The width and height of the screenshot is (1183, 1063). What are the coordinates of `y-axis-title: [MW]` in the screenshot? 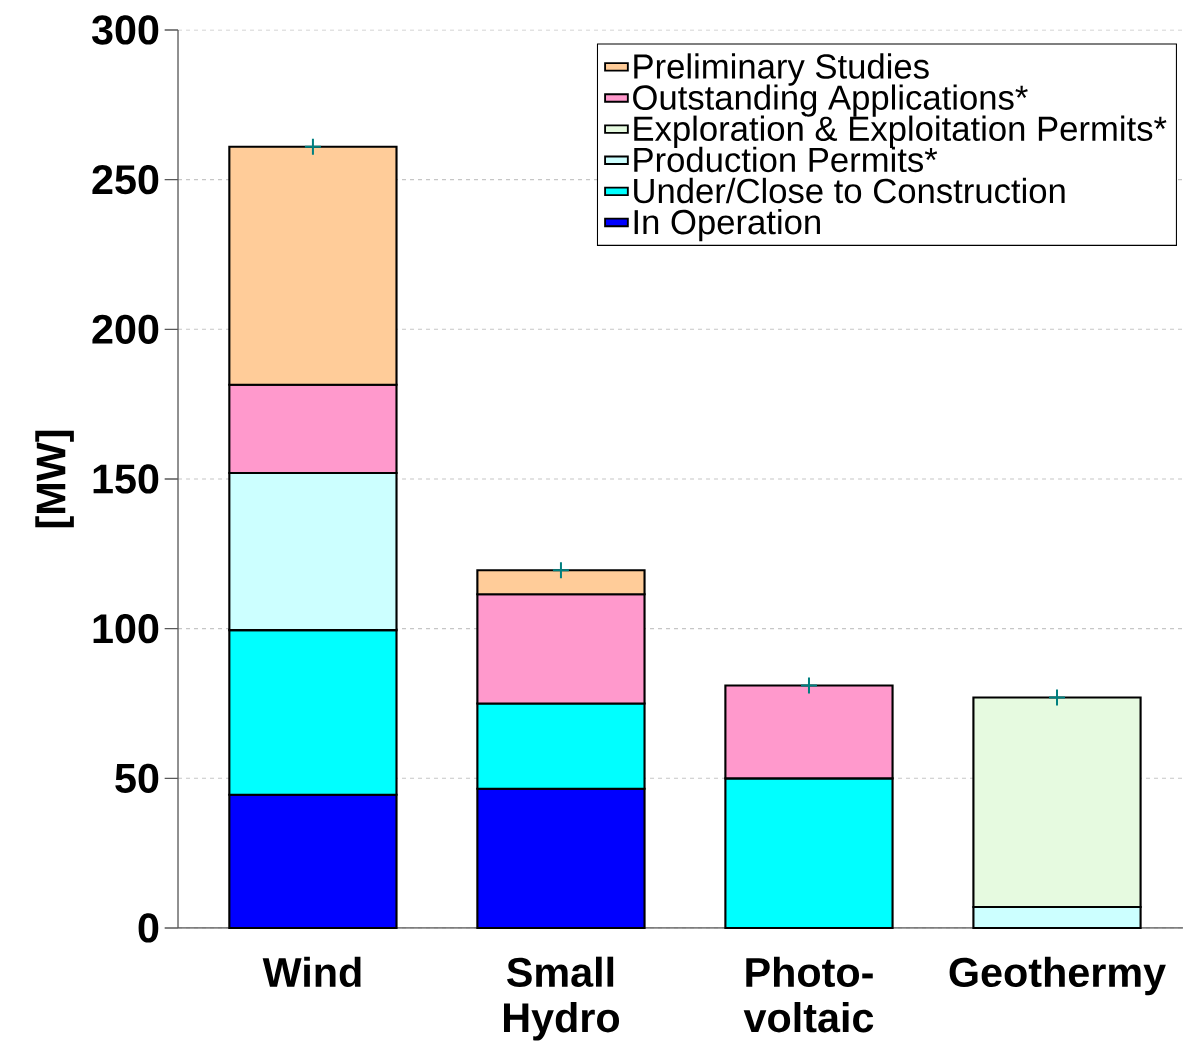 It's located at (54, 479).